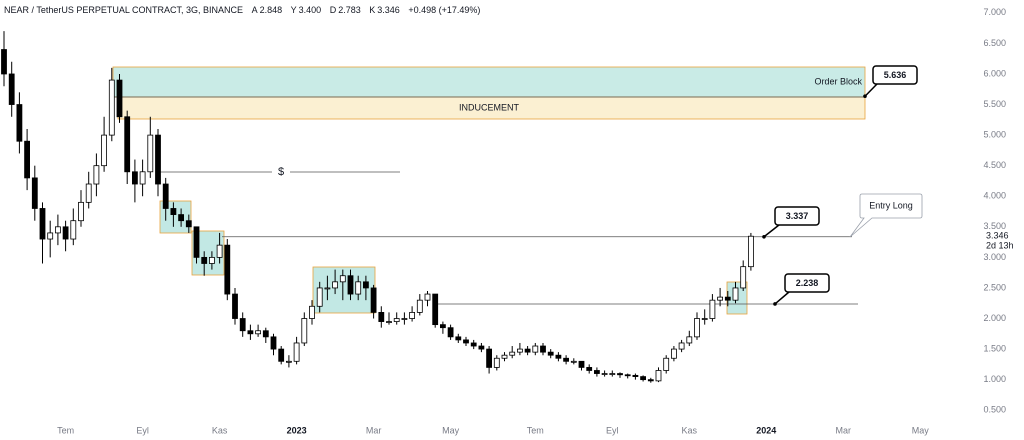  What do you see at coordinates (281, 172) in the screenshot?
I see `liquidity-label: $` at bounding box center [281, 172].